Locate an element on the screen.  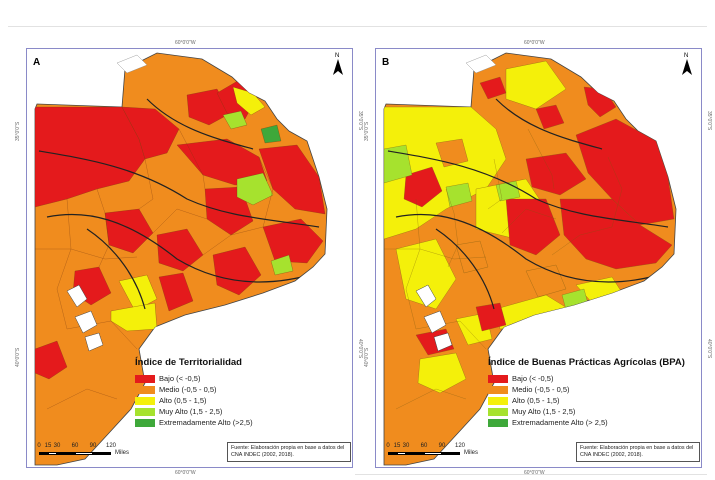
region-extremadamente-alto is located at coordinates (271, 134).